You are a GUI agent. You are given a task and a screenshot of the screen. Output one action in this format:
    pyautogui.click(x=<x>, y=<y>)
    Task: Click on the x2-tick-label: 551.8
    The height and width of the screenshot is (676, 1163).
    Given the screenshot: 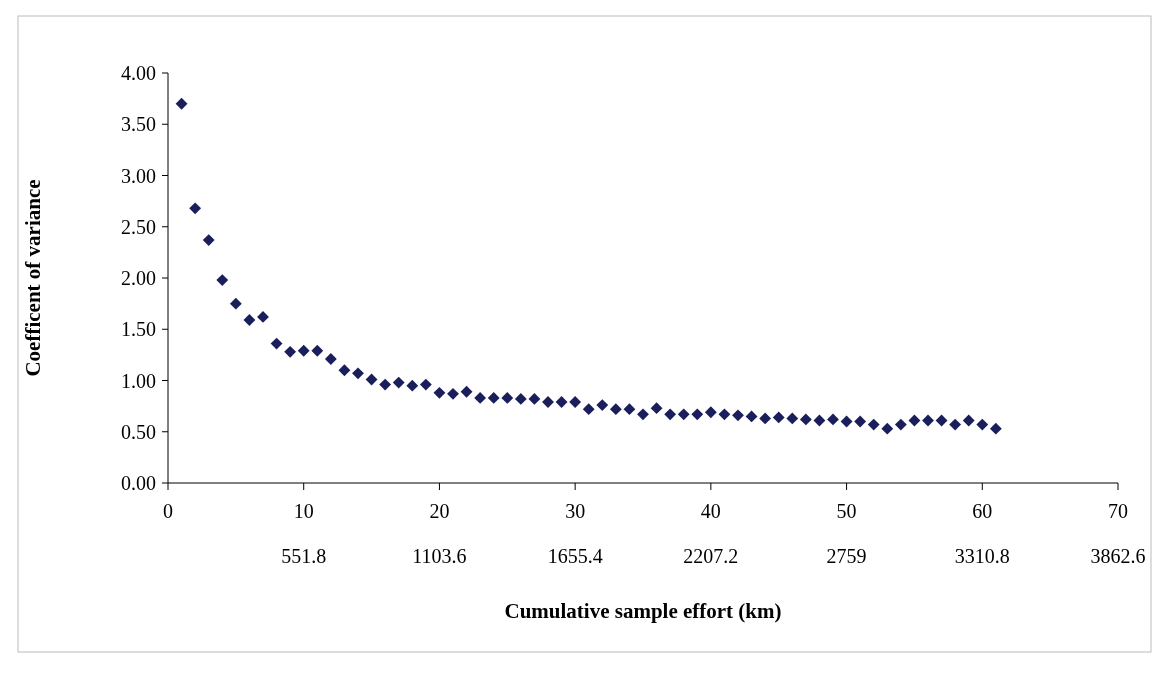 What is the action you would take?
    pyautogui.click(x=304, y=556)
    